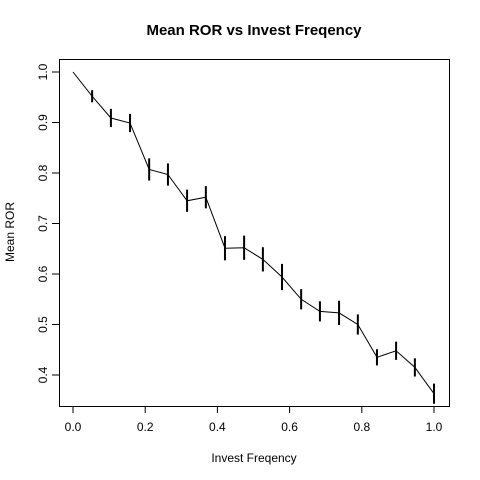 This screenshot has height=480, width=480. I want to click on y-tick-label: 0.7, so click(43, 223).